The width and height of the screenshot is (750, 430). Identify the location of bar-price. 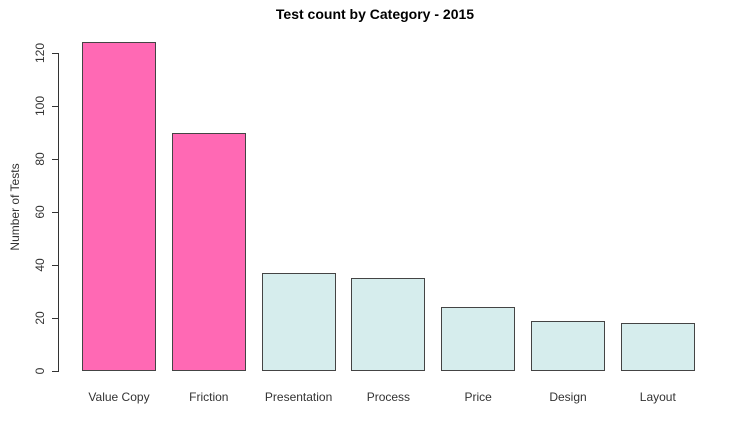
(478, 339).